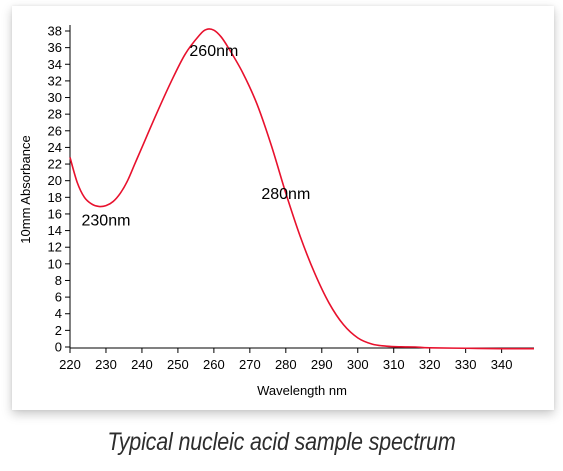  I want to click on y-tick-label: 24, so click(55, 147).